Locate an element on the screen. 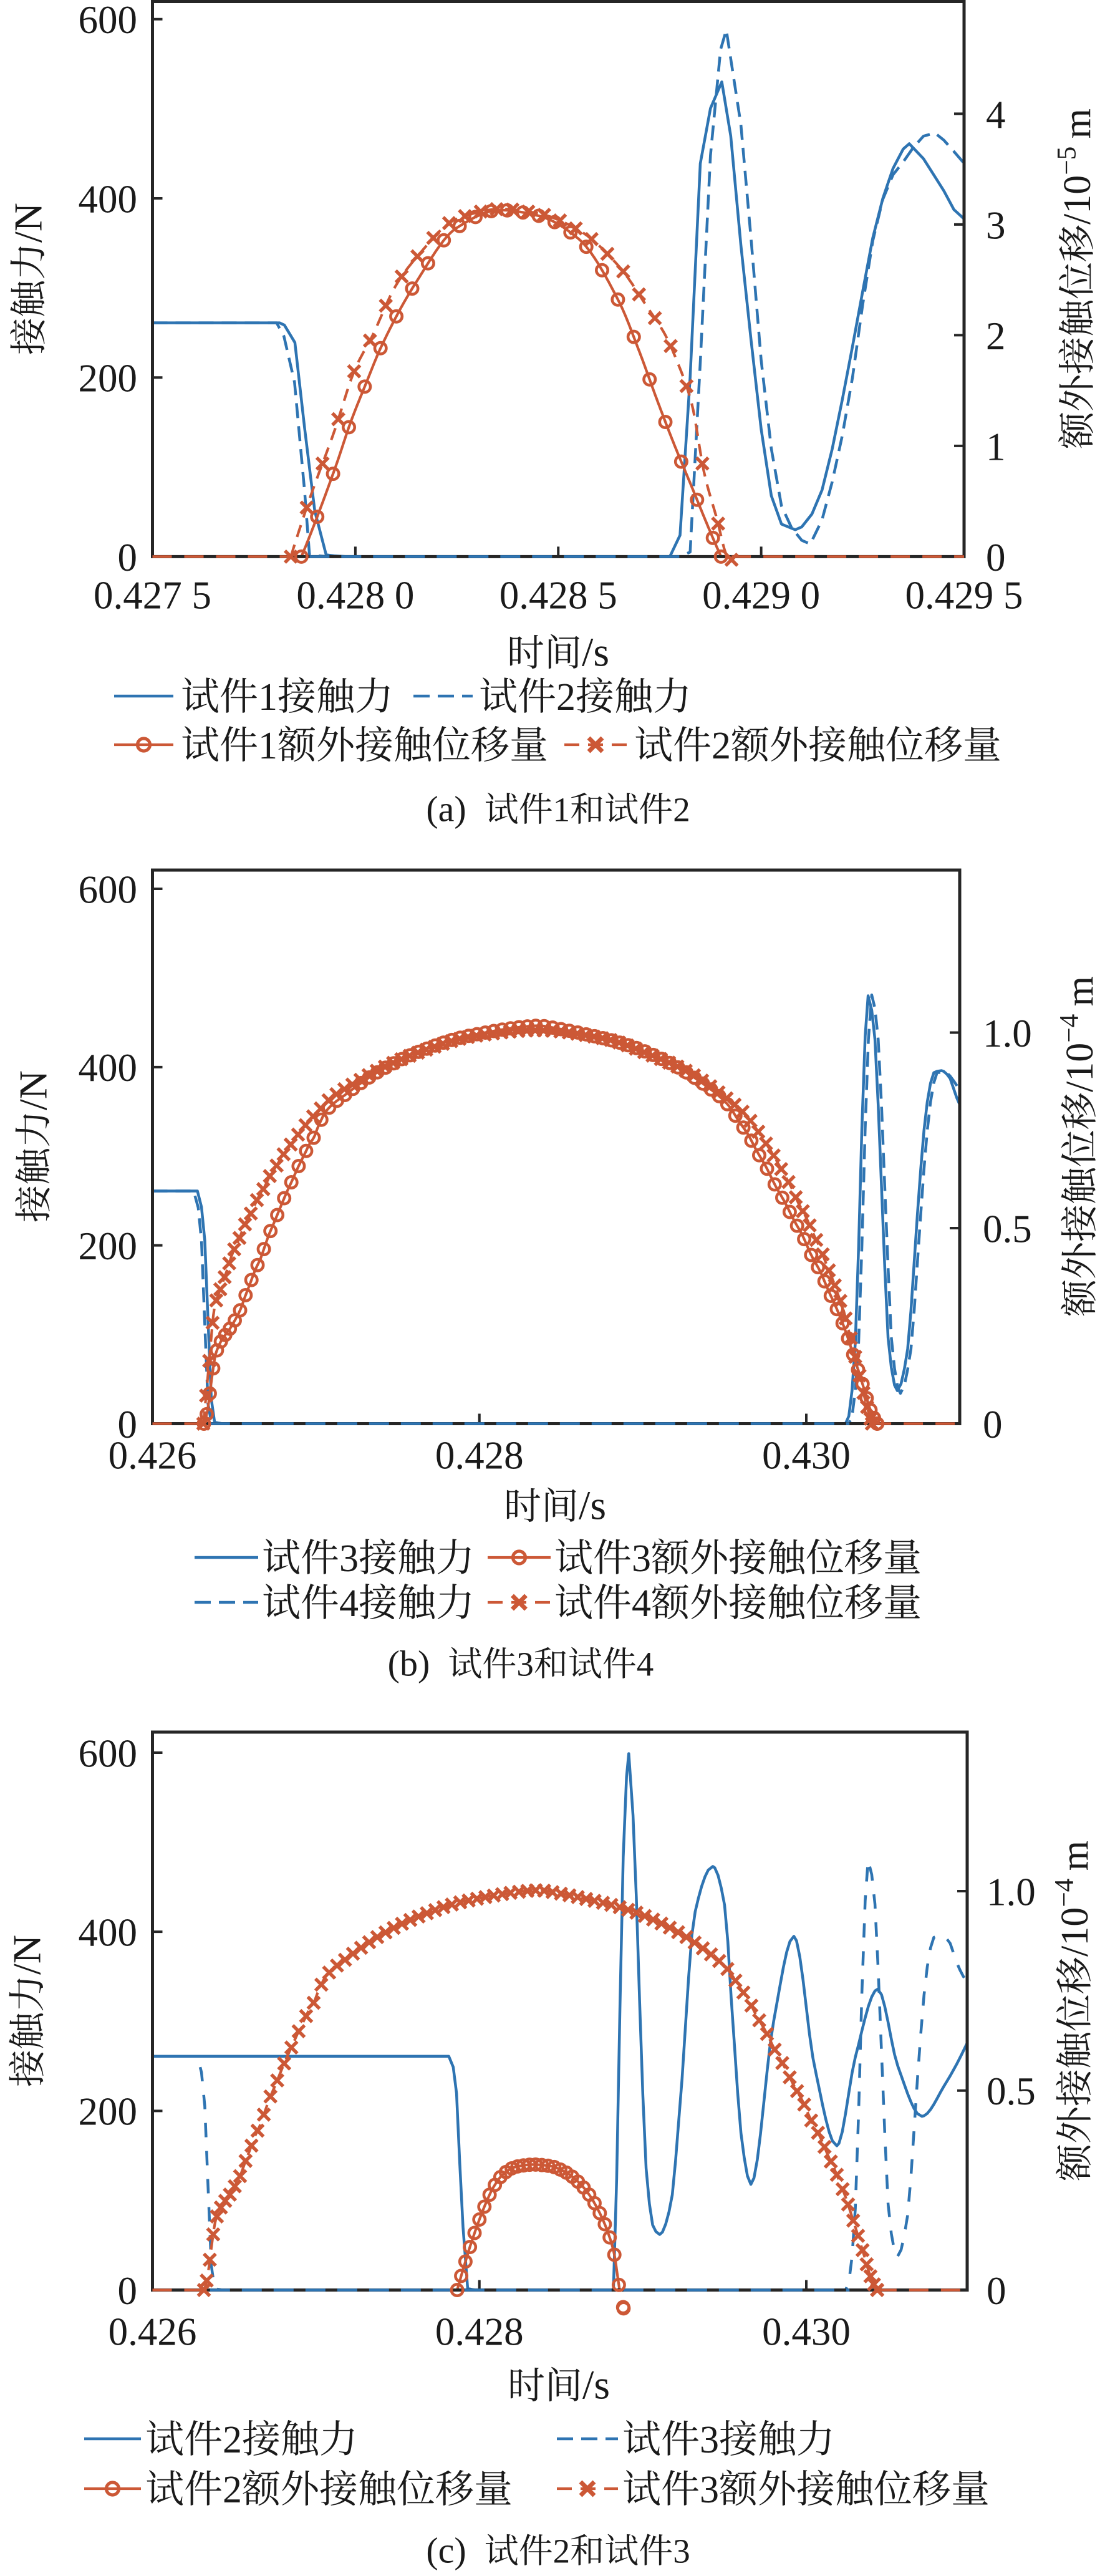 The width and height of the screenshot is (1105, 2576). svg-text: 0.427 5 is located at coordinates (152, 595).